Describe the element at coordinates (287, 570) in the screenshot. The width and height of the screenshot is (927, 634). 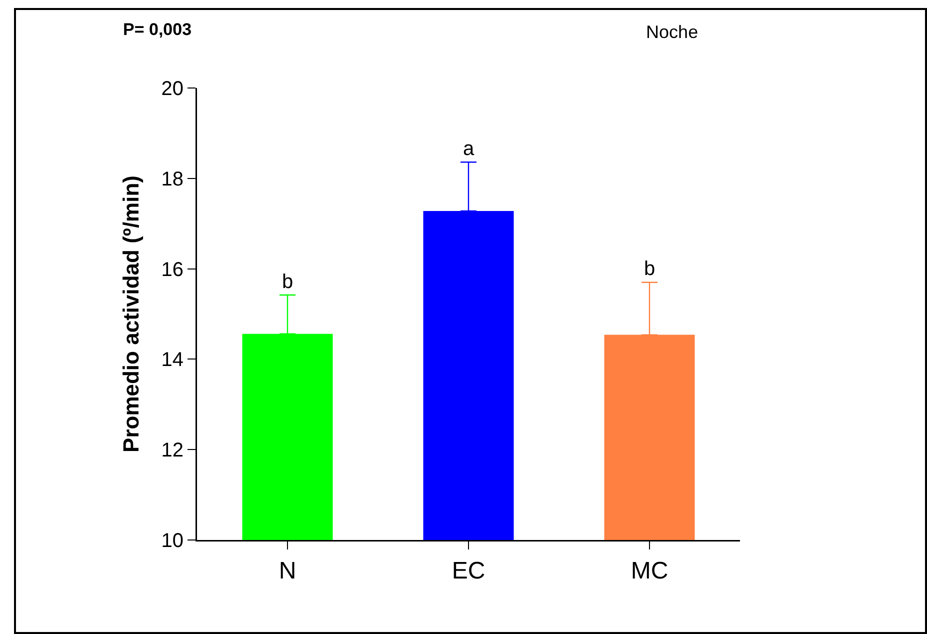
I see `x-tick-label: N` at that location.